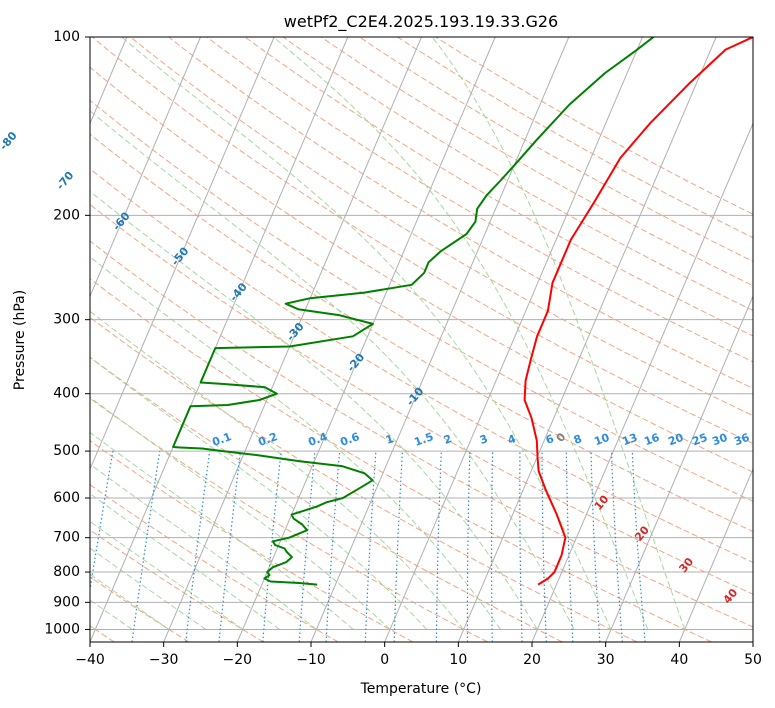 The image size is (775, 708). What do you see at coordinates (66, 538) in the screenshot?
I see `y-tick-label: 700` at bounding box center [66, 538].